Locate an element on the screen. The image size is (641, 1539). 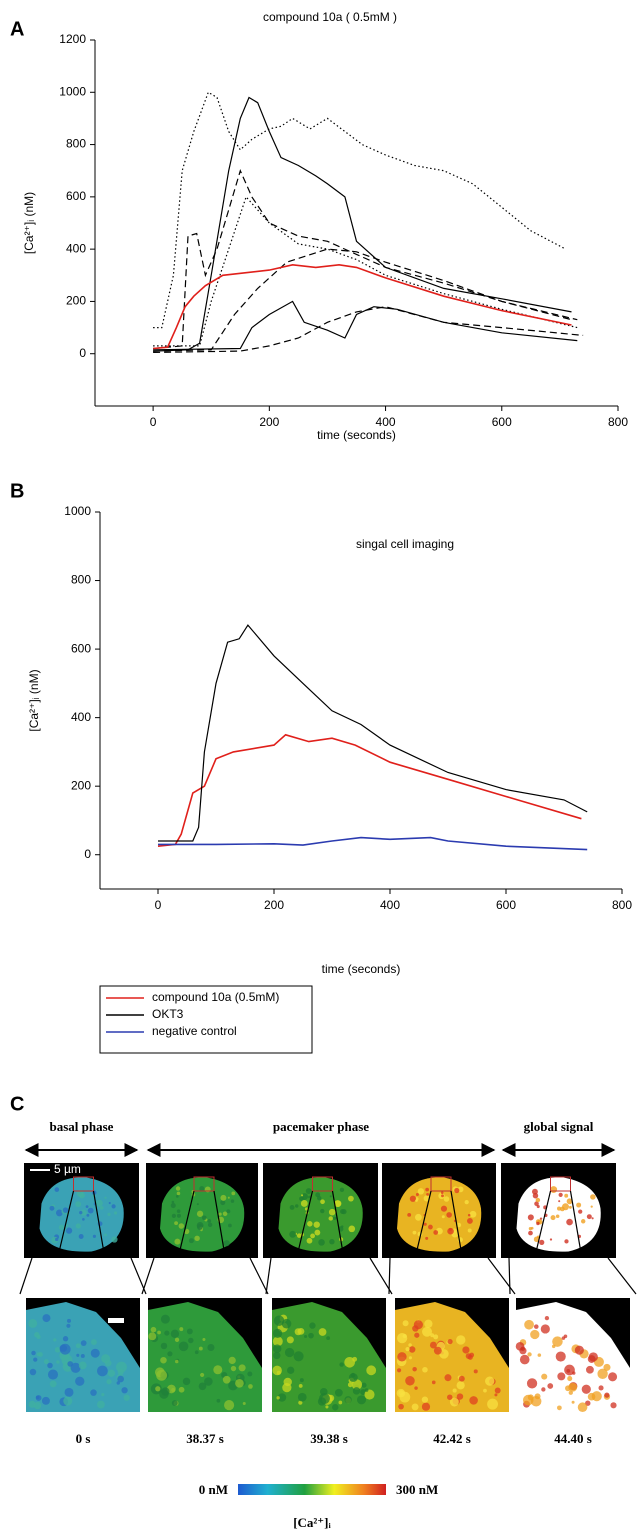
x-tick-label: 0 is located at coordinates (153, 422).